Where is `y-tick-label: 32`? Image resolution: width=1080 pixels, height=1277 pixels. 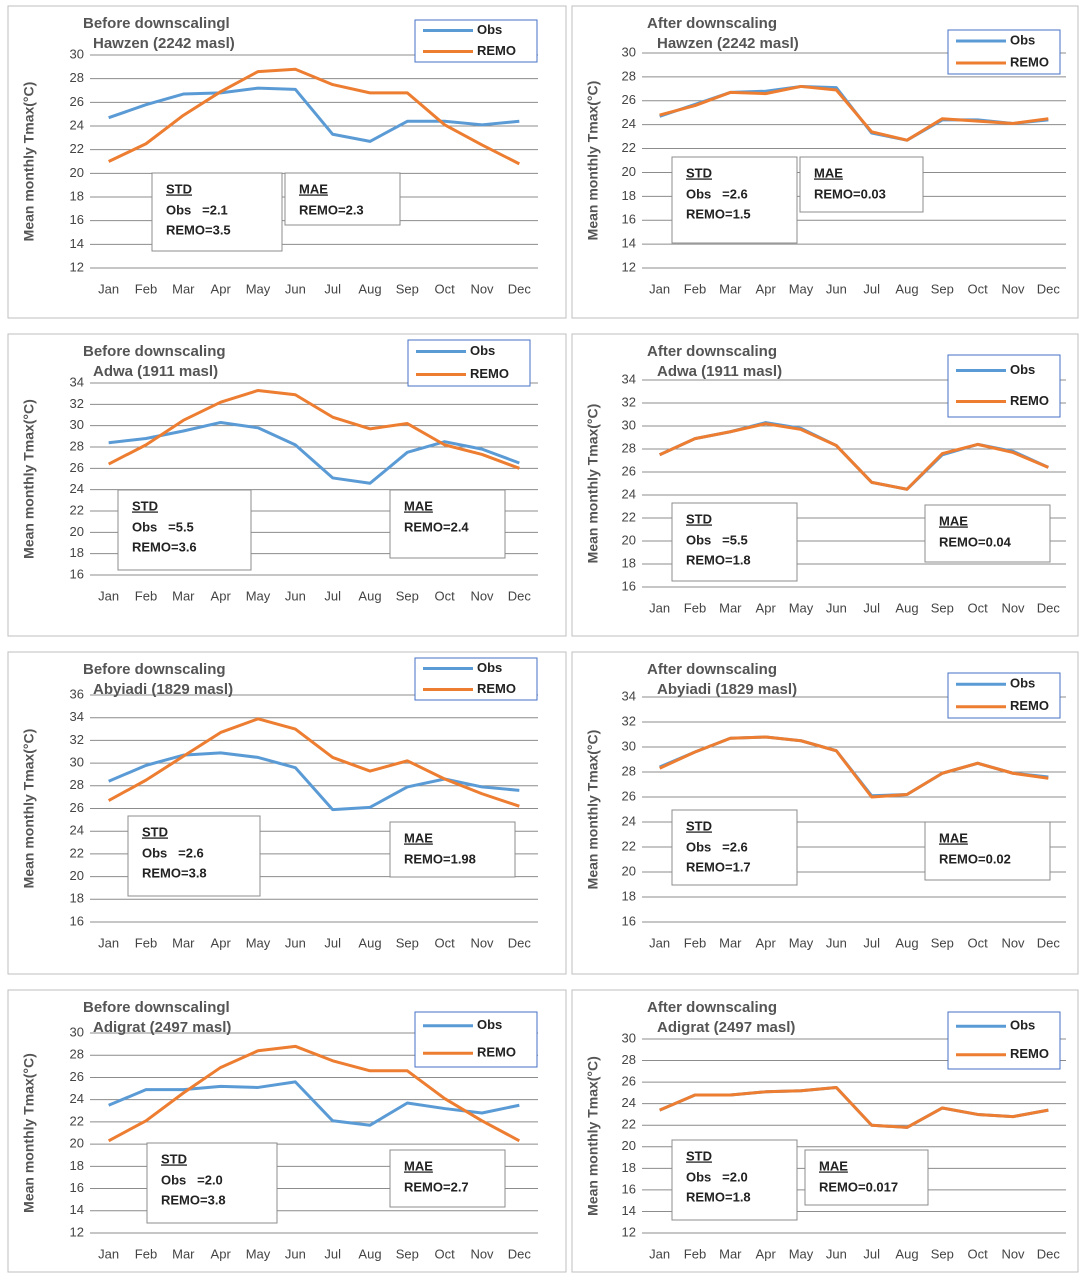
y-tick-label: 32 is located at coordinates (629, 720).